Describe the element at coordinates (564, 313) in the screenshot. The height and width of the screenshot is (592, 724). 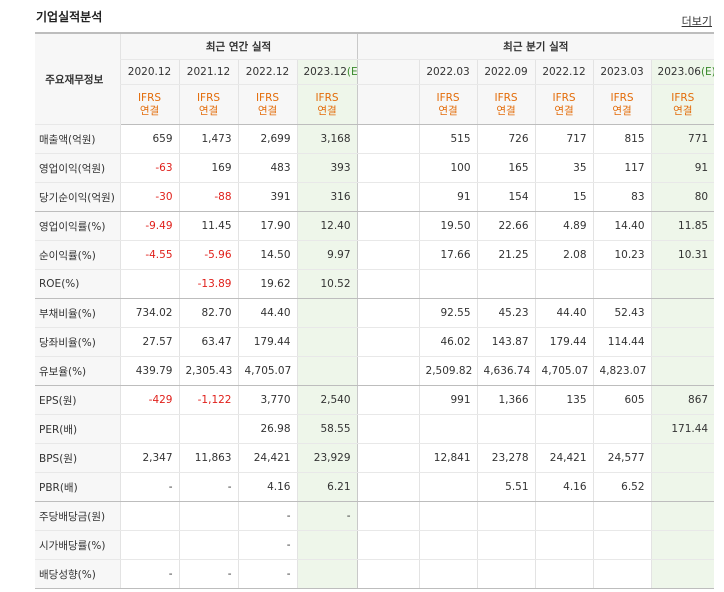
I see `quarter-value: 44.40` at that location.